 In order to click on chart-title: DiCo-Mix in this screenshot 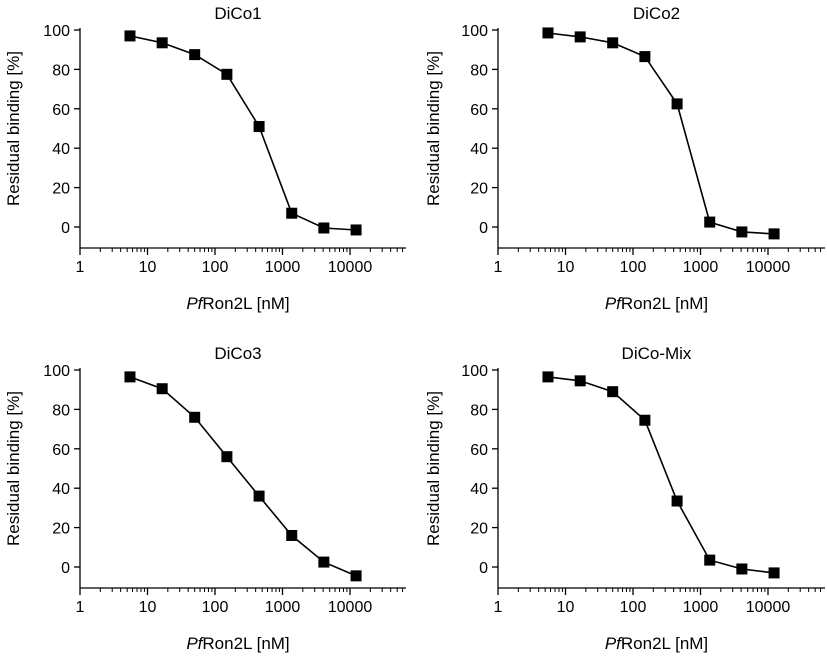, I will do `click(657, 353)`.